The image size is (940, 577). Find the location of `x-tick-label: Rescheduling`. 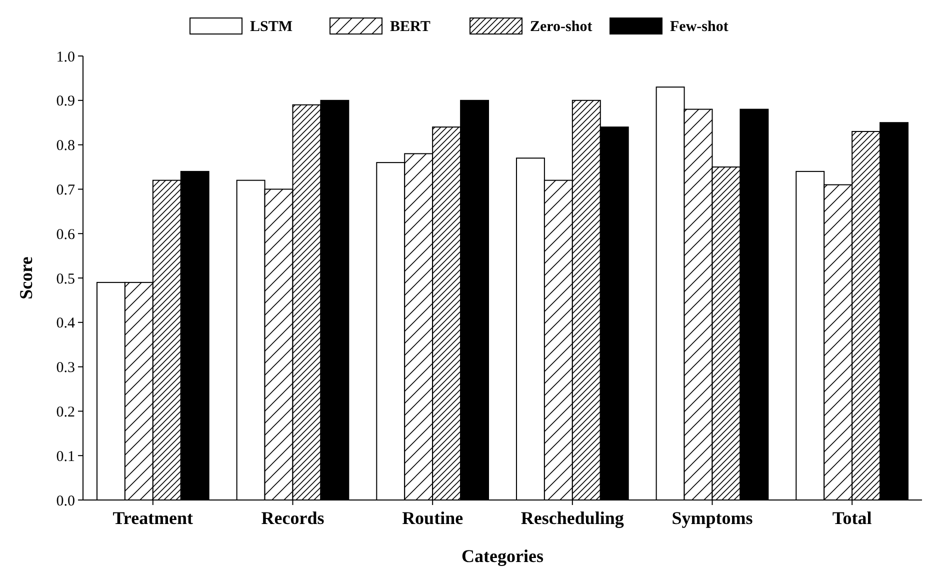

x-tick-label: Rescheduling is located at coordinates (572, 518).